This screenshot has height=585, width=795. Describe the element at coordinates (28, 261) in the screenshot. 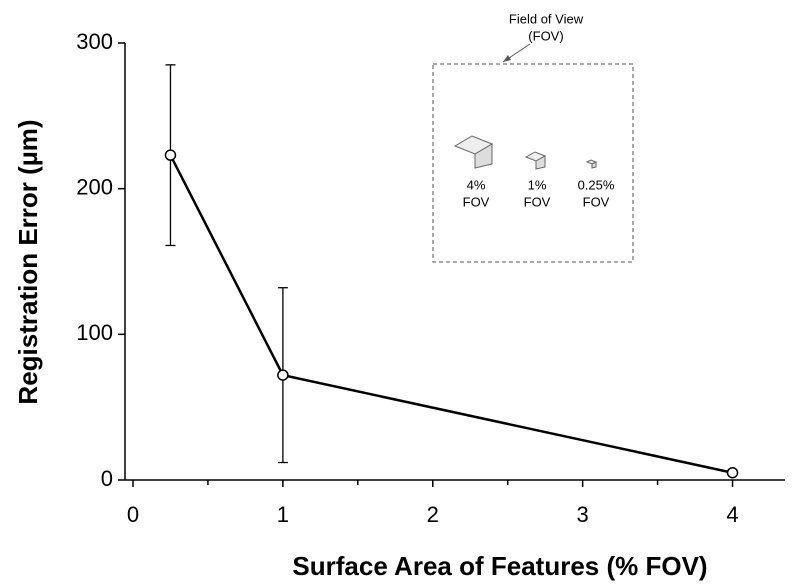

I see `y-axis-label: Registration Error (µm)` at that location.